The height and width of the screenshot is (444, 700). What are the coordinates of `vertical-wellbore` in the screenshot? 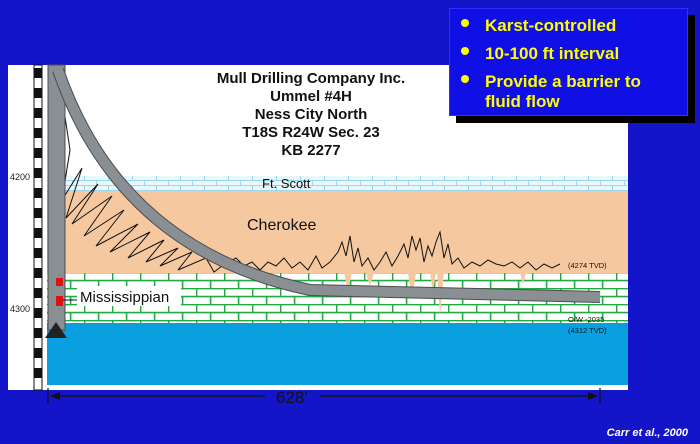 It's located at (56, 197).